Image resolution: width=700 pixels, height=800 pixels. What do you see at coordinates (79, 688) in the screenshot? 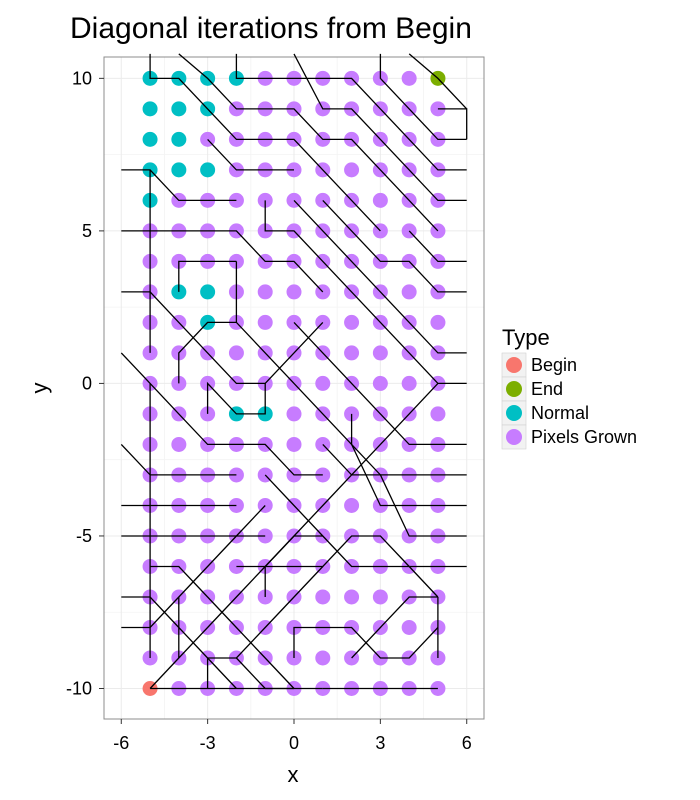
I see `y-tick-label: -10` at bounding box center [79, 688].